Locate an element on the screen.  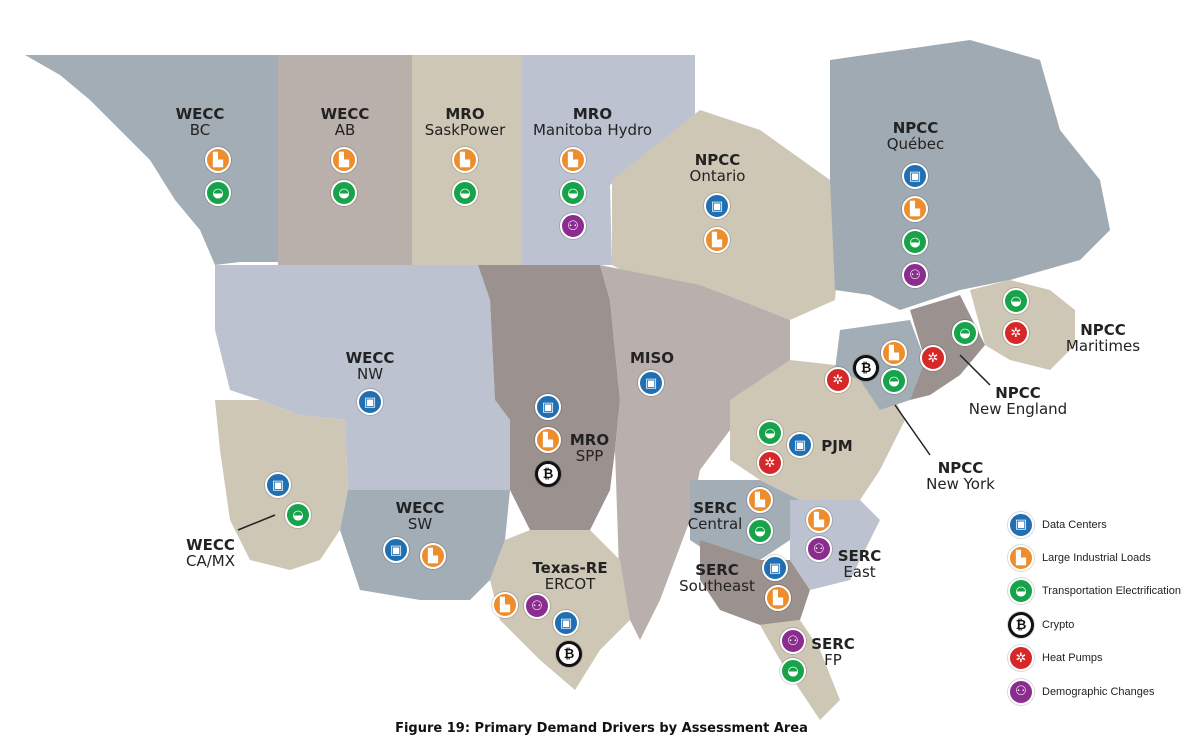
label-npcc-newengland: NPCC New England is located at coordinates (1018, 401).